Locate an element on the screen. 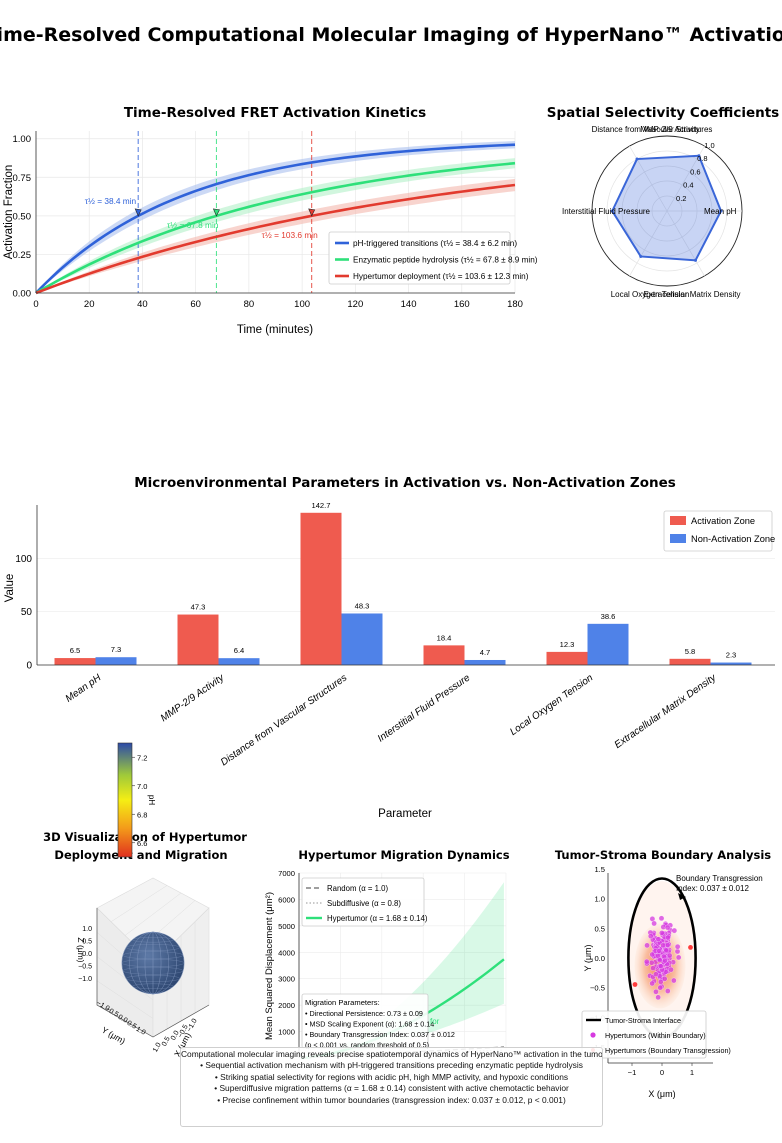 This screenshot has width=782, height=1143. sphere-y-label: Y (μm) is located at coordinates (113, 1036).